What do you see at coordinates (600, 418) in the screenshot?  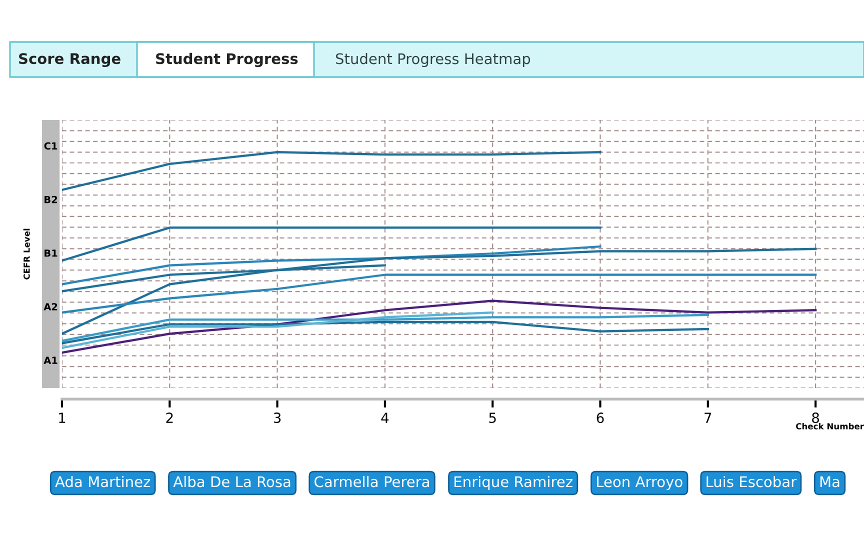 I see `x-tick-label: 6` at bounding box center [600, 418].